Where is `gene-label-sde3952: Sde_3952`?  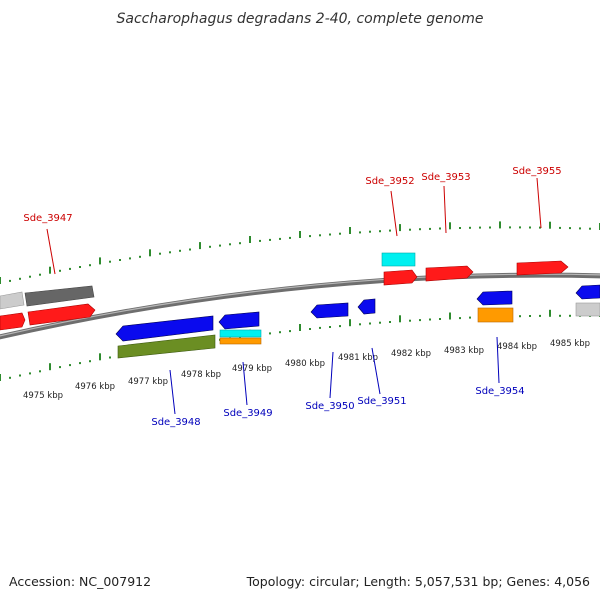
gene-label-sde3952: Sde_3952 is located at coordinates (389, 181).